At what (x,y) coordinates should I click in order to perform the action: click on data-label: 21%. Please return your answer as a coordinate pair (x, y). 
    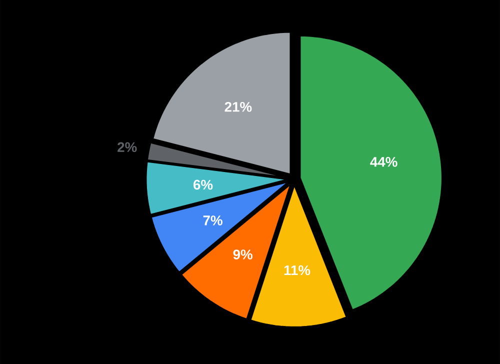
    Looking at the image, I should click on (238, 107).